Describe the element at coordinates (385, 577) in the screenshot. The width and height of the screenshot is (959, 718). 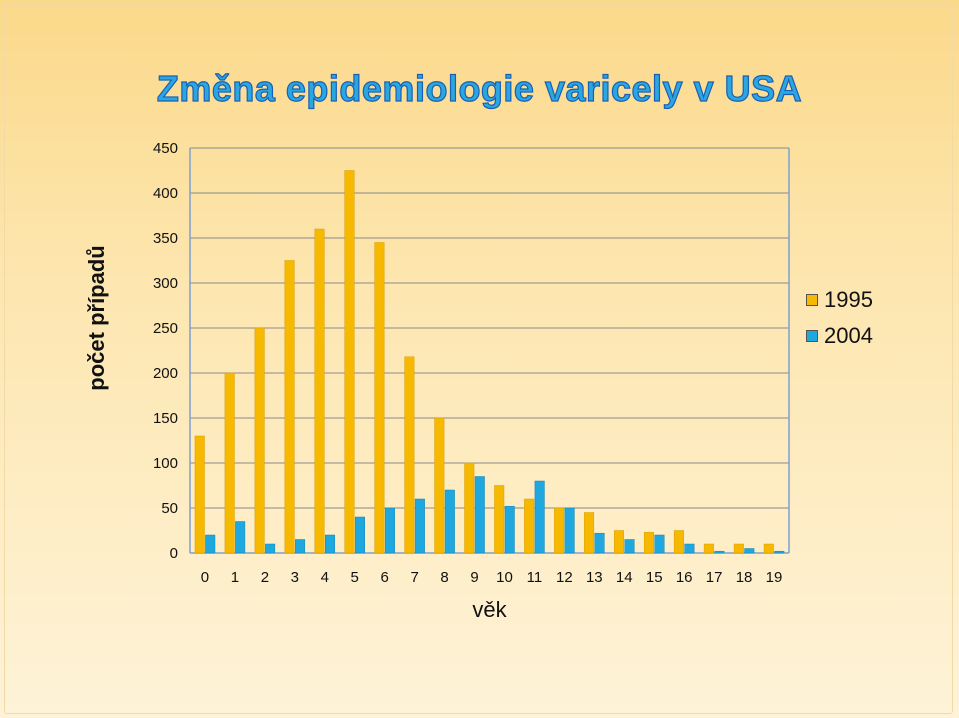
I see `x-tick-label: 6` at that location.